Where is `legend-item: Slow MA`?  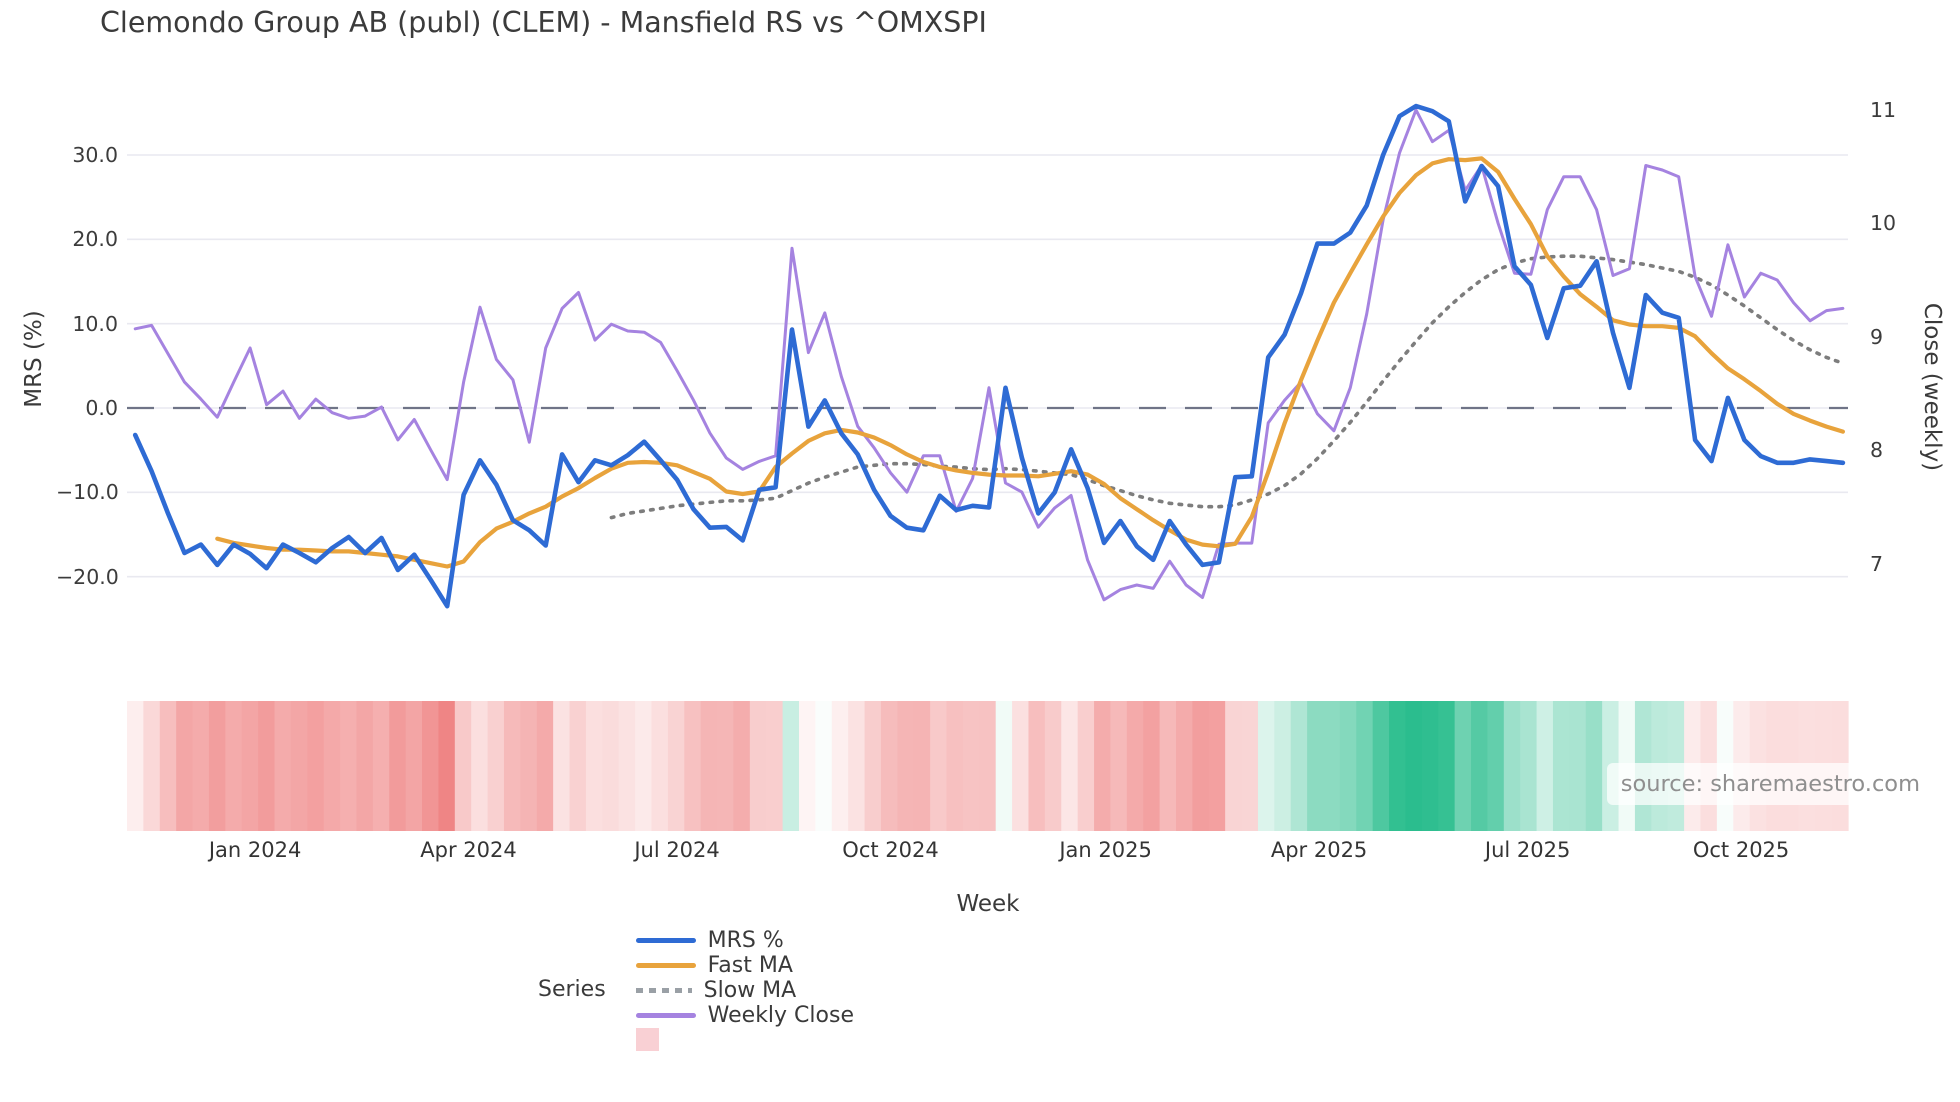 legend-item: Slow MA is located at coordinates (744, 990).